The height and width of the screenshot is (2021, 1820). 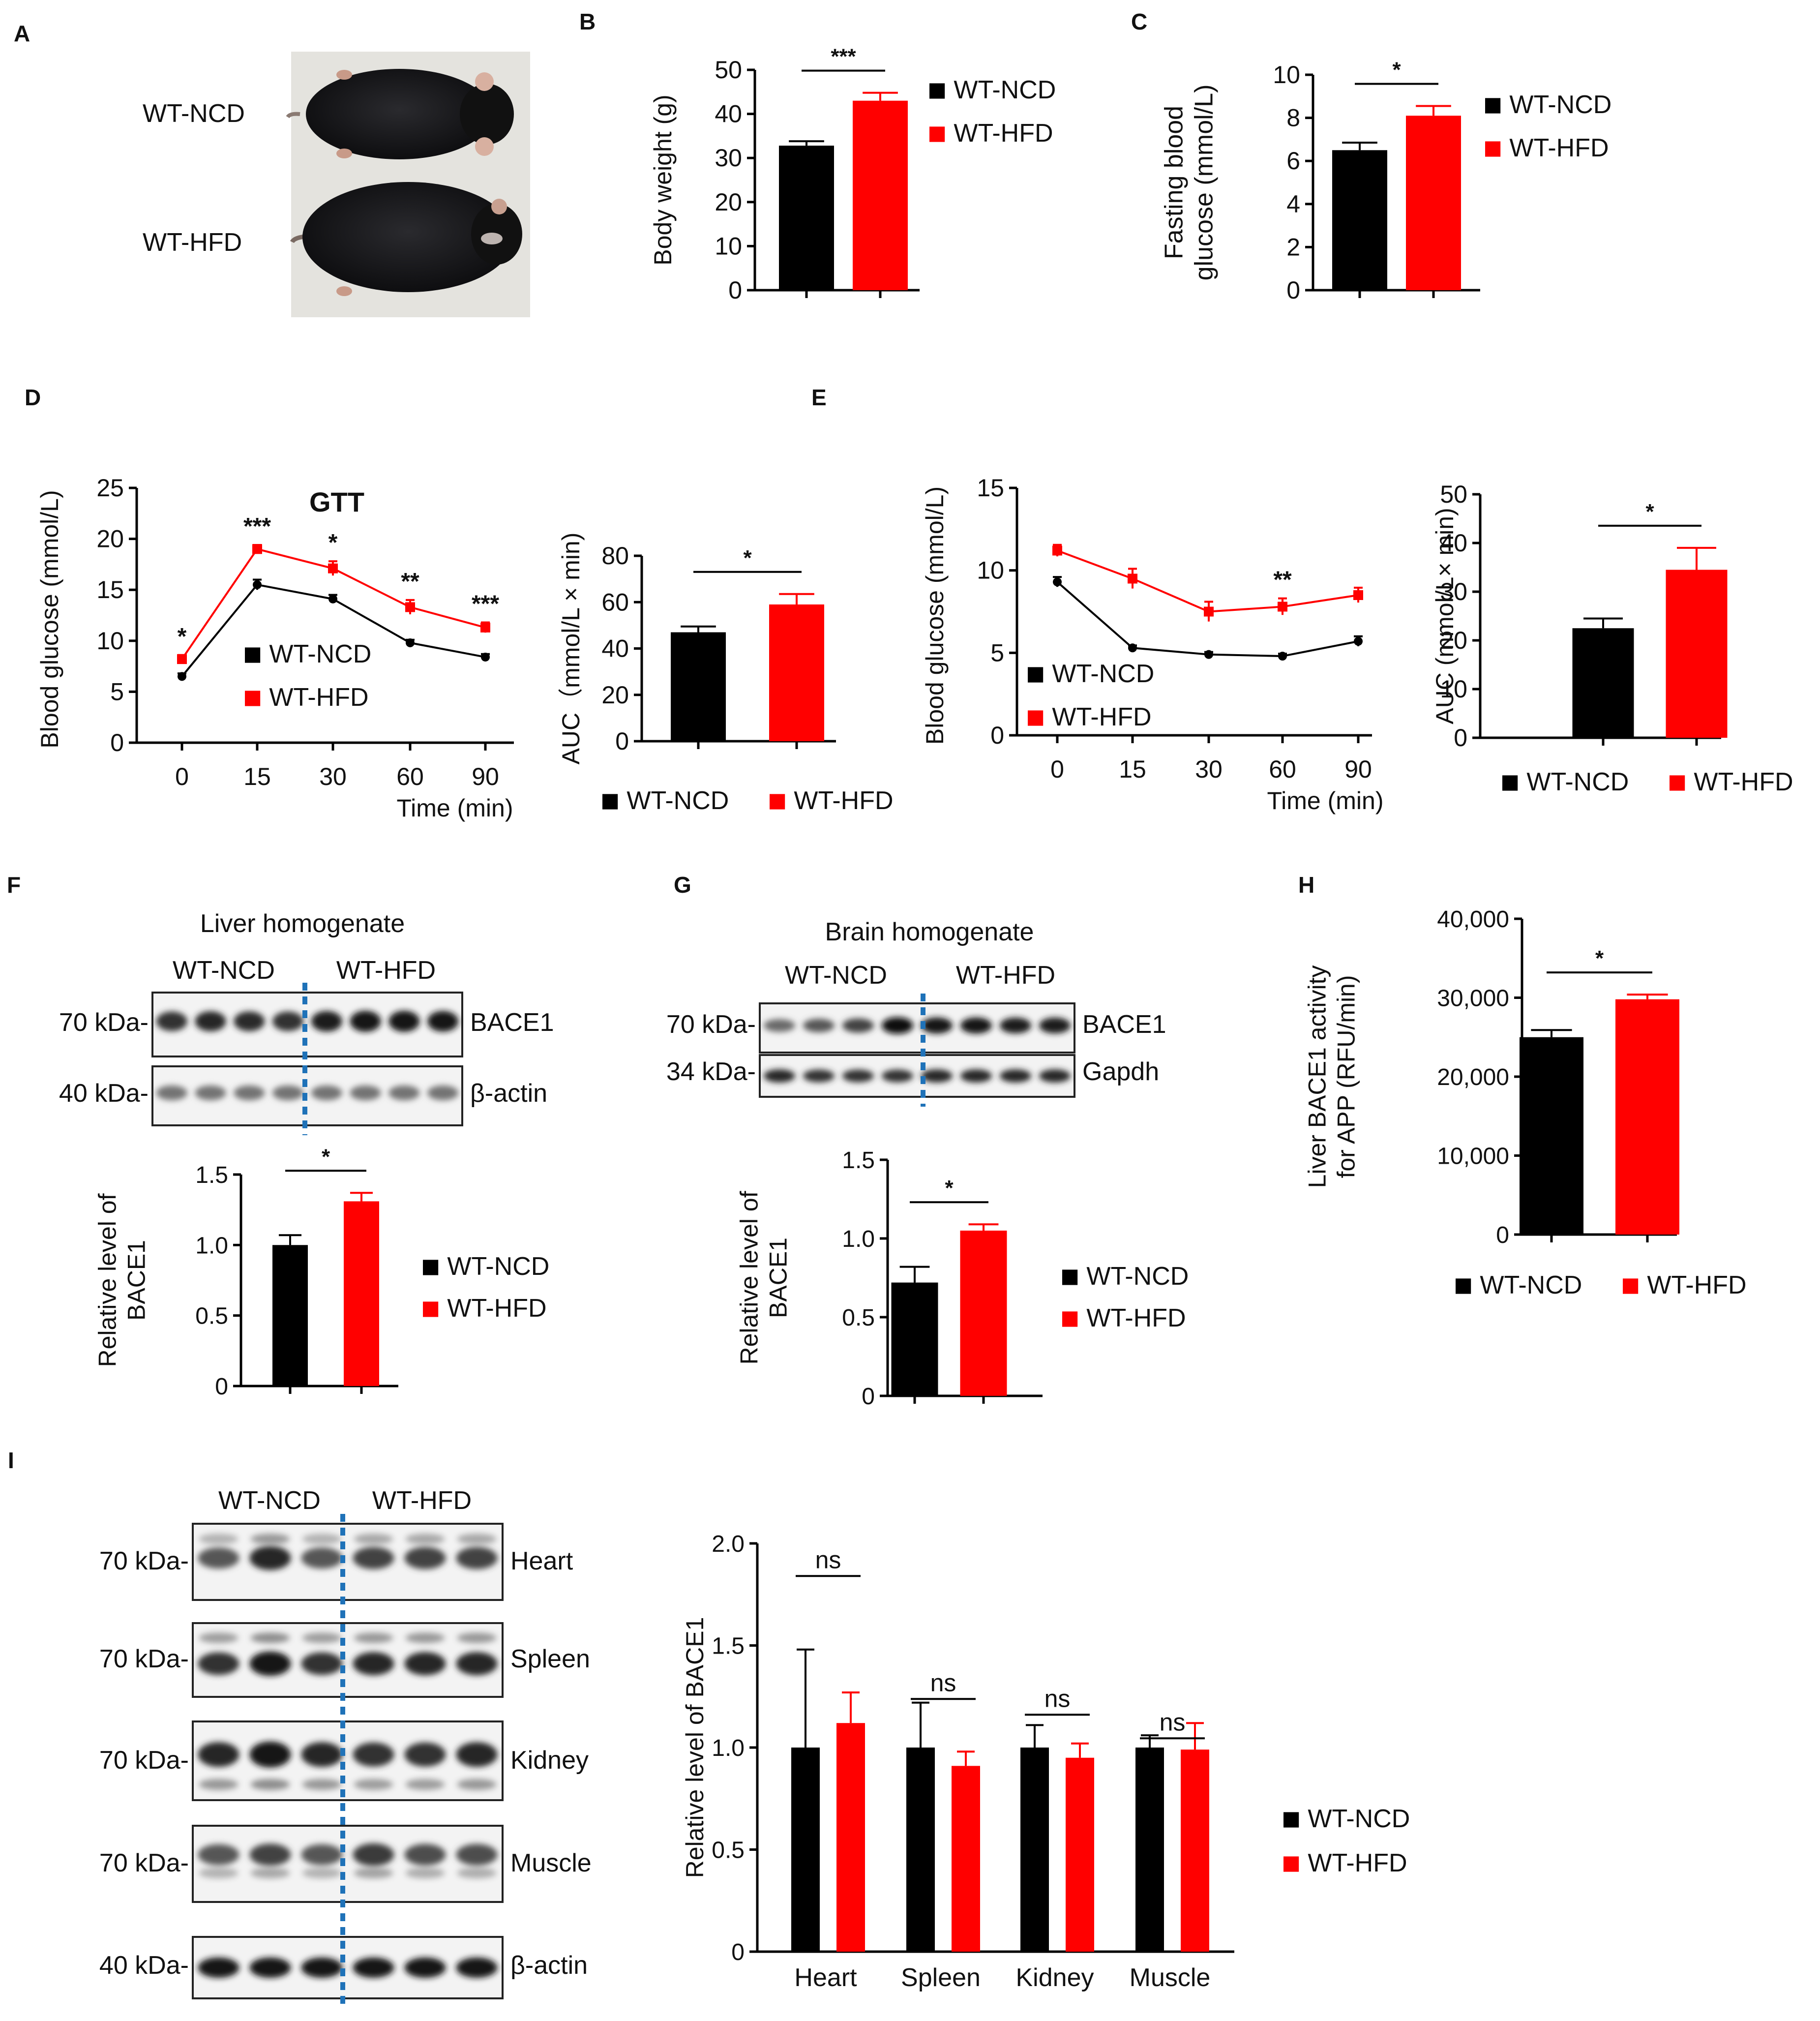 What do you see at coordinates (1170, 1977) in the screenshot?
I see `x-tick-label: Muscle` at bounding box center [1170, 1977].